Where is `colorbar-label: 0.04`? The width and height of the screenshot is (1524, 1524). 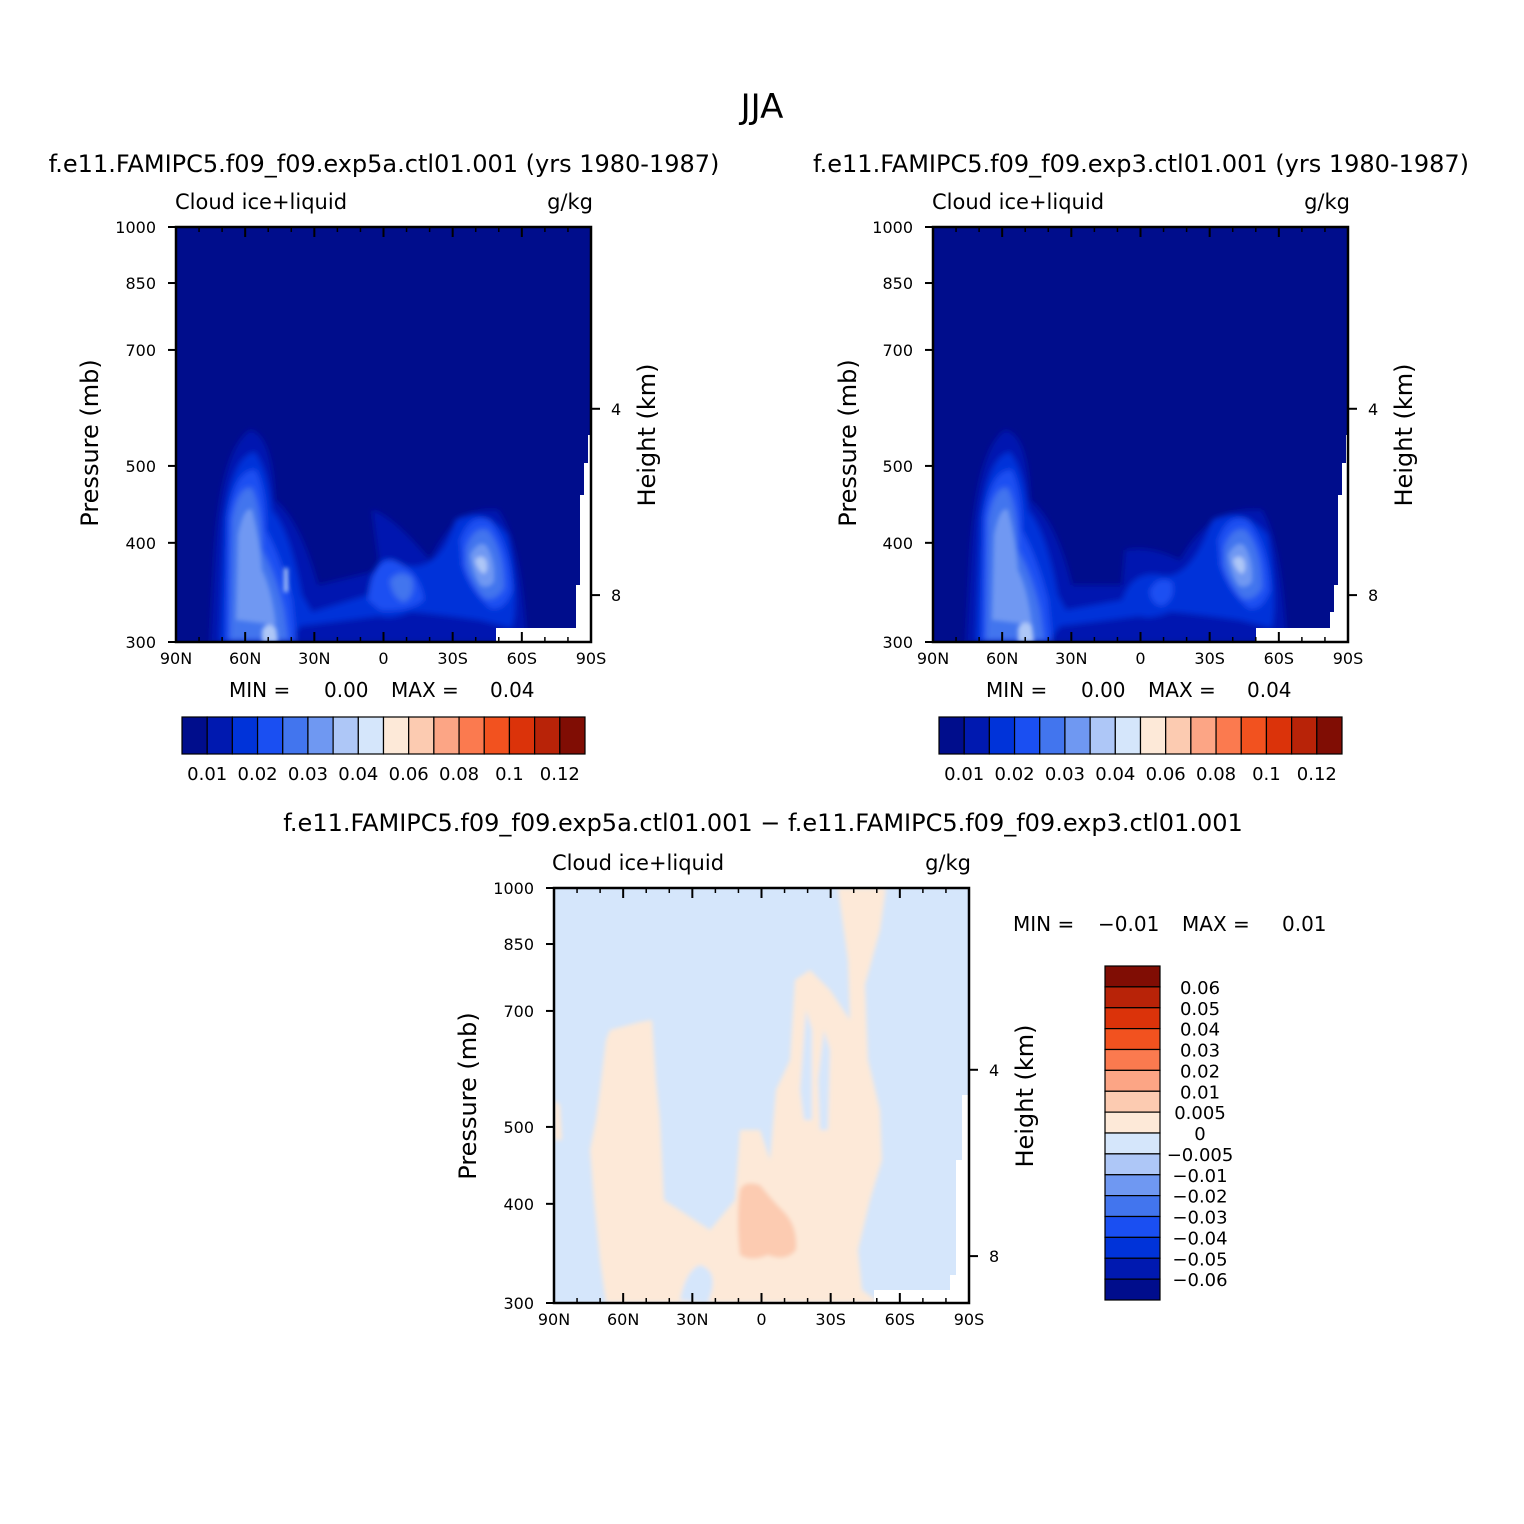
colorbar-label: 0.04 is located at coordinates (1115, 774).